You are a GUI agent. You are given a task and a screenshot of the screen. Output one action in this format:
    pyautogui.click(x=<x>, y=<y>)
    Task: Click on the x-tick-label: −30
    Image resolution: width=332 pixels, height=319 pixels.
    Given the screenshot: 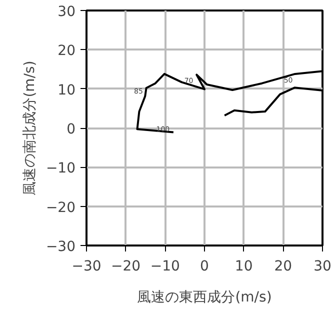 What is the action you would take?
    pyautogui.click(x=87, y=266)
    